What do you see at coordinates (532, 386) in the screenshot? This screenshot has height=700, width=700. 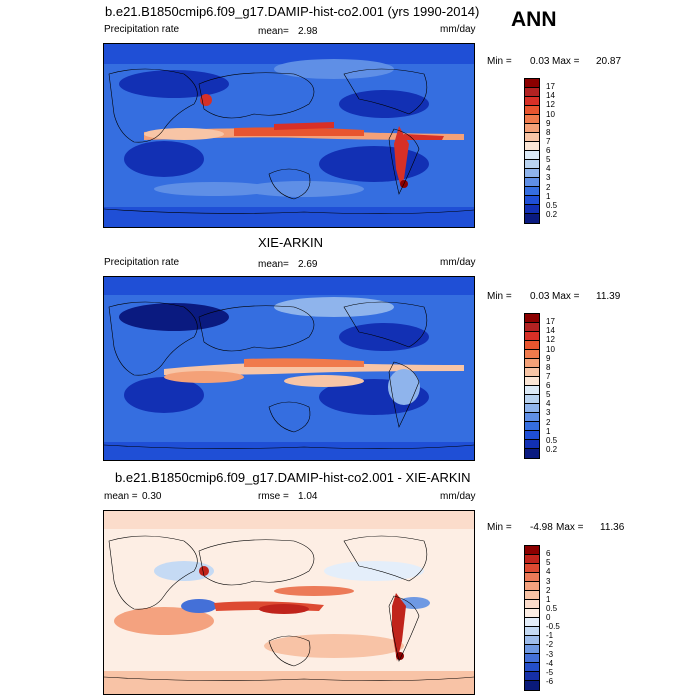 I see `colorbar-obs` at bounding box center [532, 386].